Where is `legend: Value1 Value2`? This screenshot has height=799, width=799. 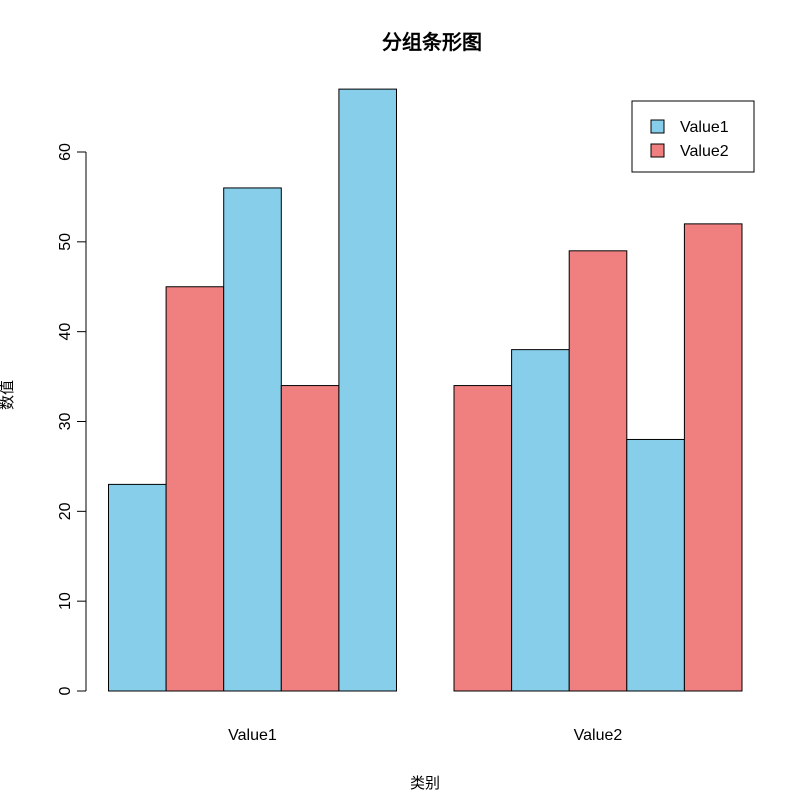
legend: Value1 Value2 is located at coordinates (693, 136).